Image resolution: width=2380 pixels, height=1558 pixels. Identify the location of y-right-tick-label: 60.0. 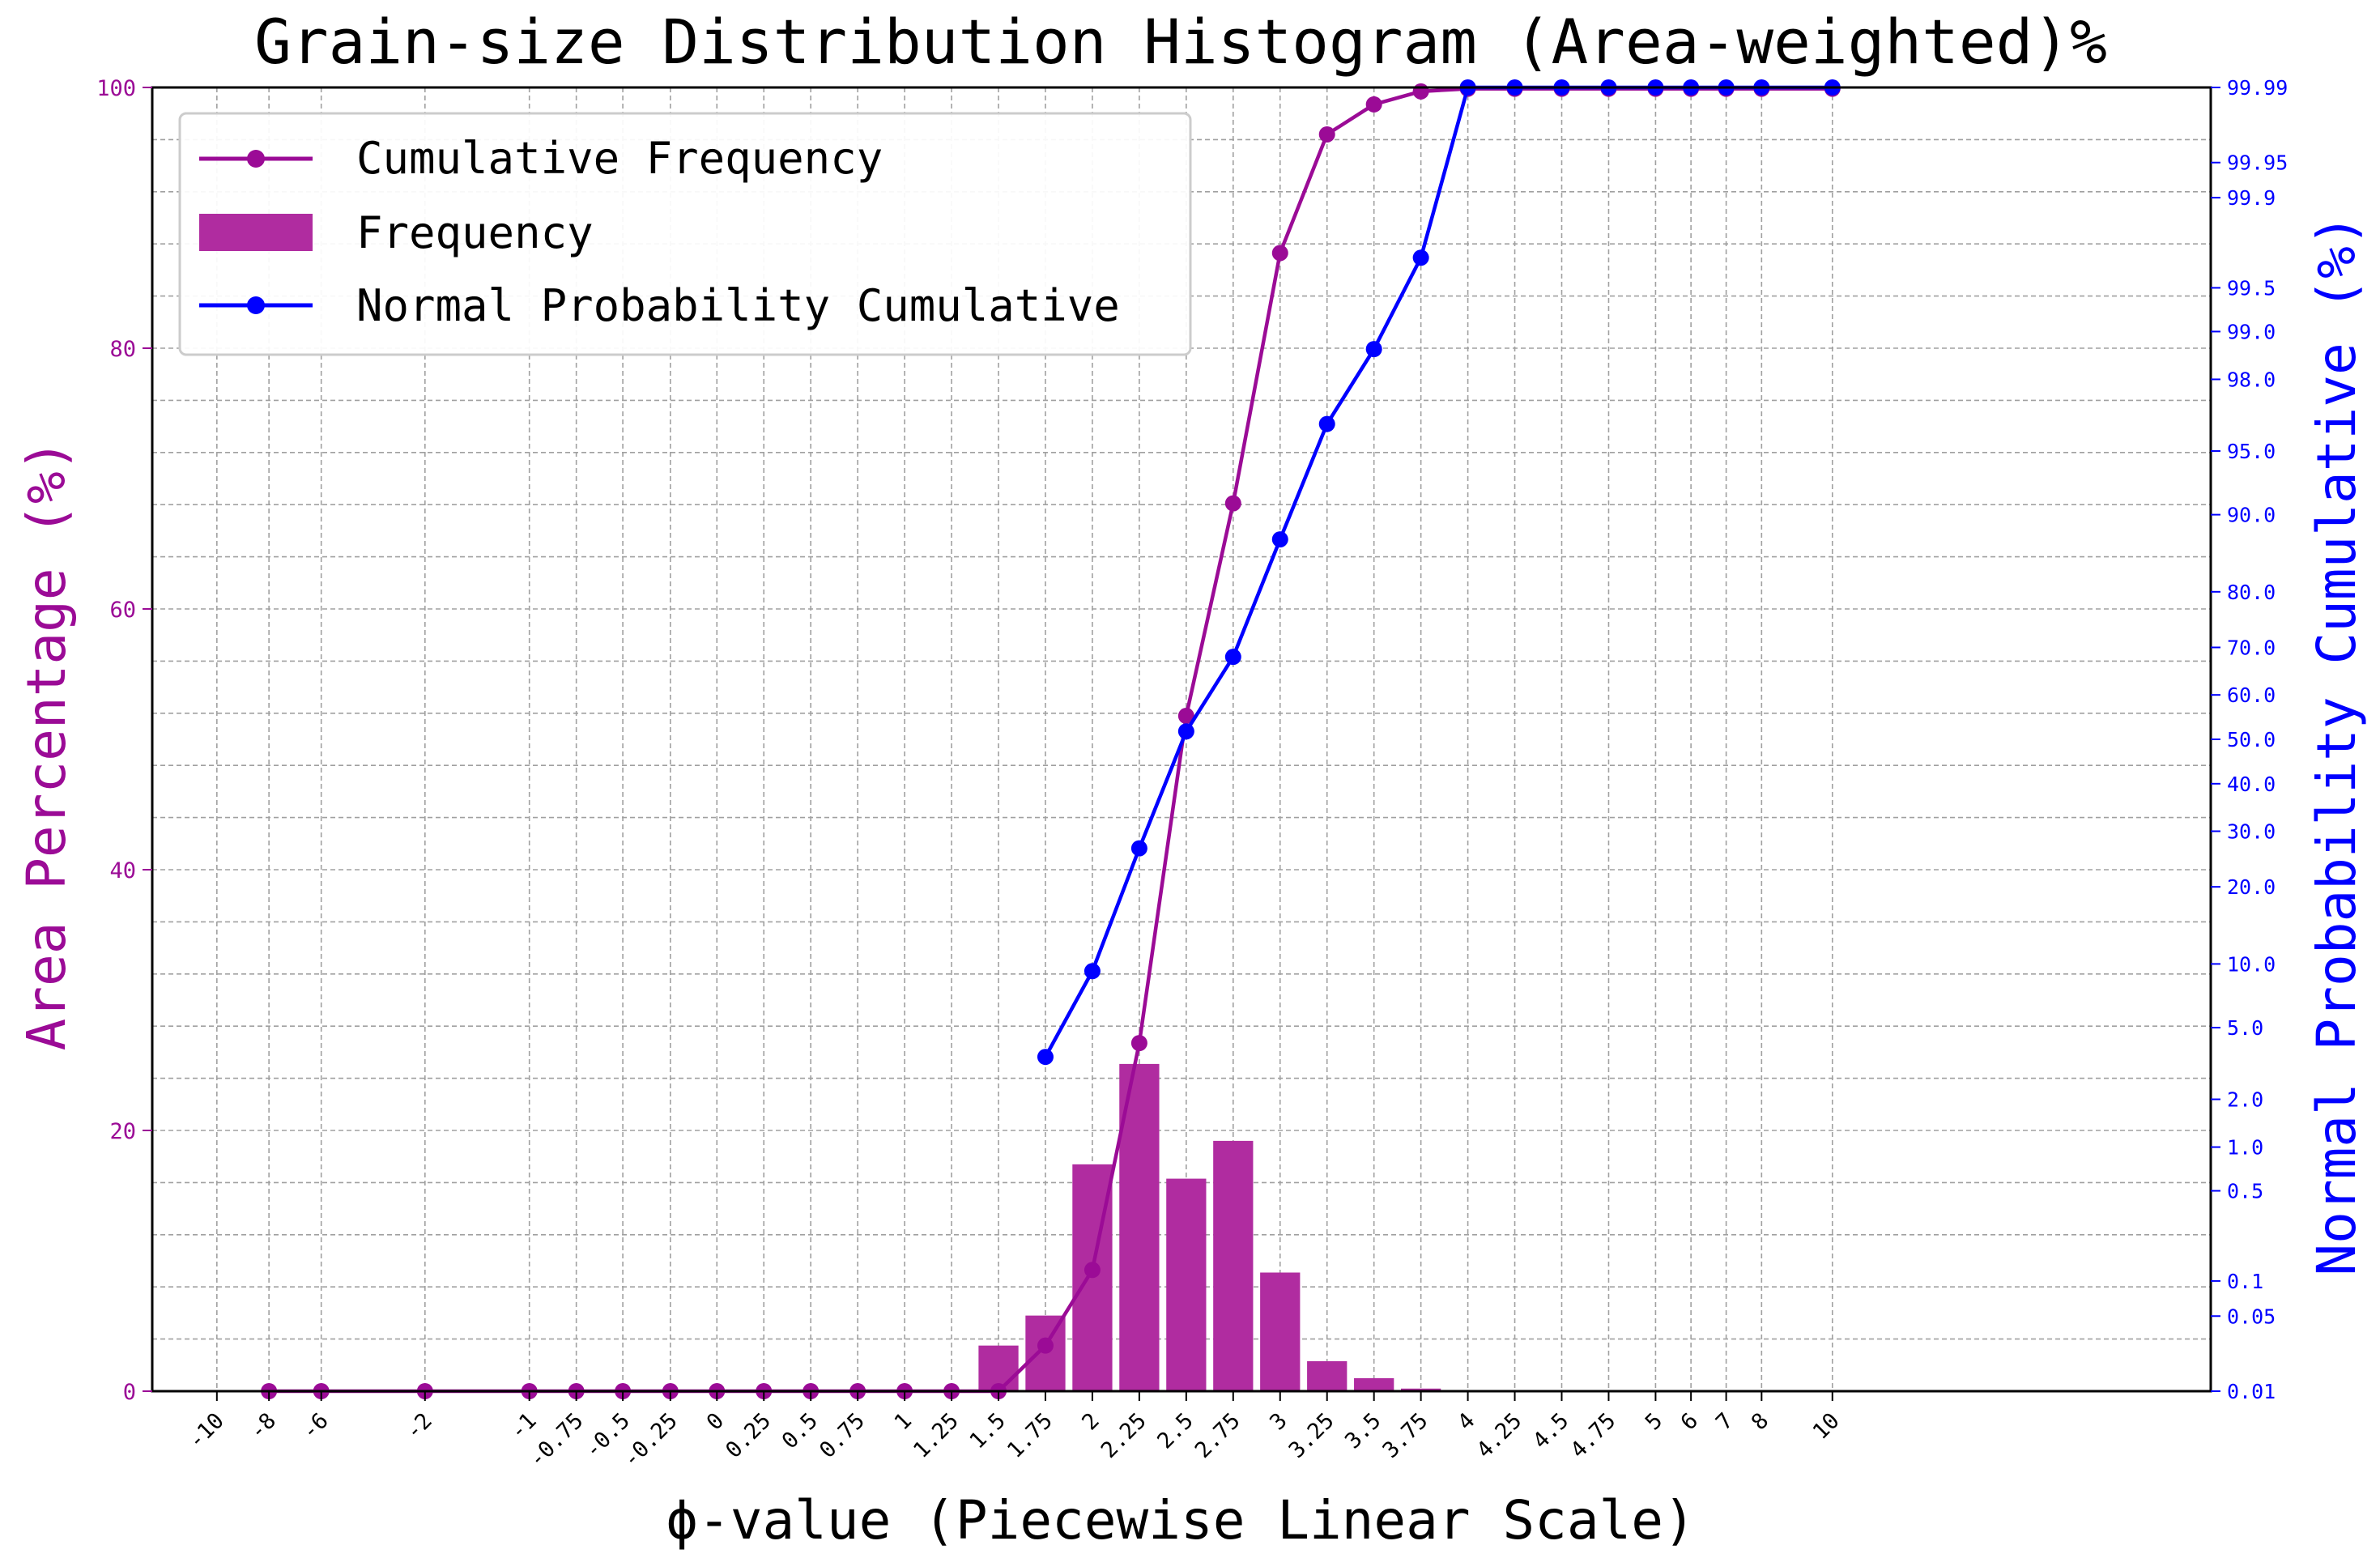
(2252, 695).